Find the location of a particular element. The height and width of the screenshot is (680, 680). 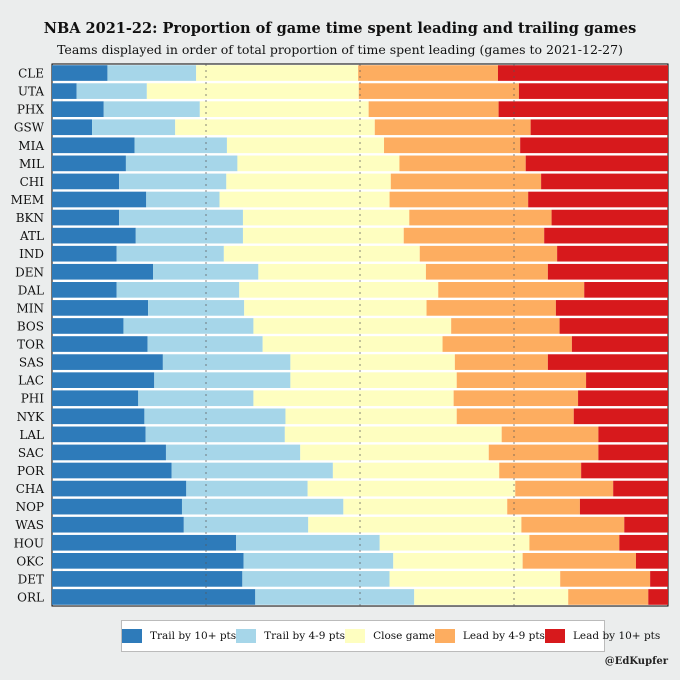

y-tick-label: DET is located at coordinates (31, 579).